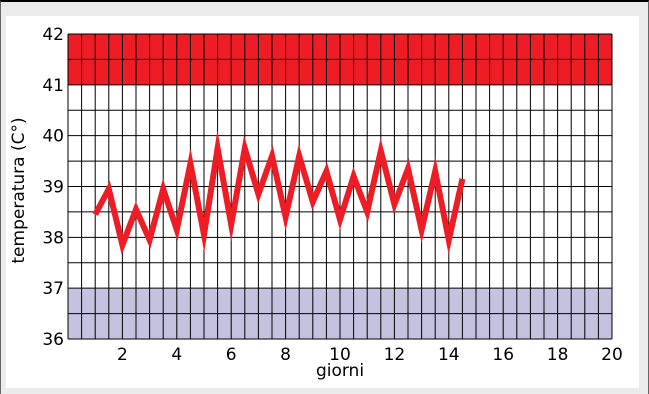 This screenshot has height=394, width=649. What do you see at coordinates (176, 355) in the screenshot?
I see `x-tick-label: 4` at bounding box center [176, 355].